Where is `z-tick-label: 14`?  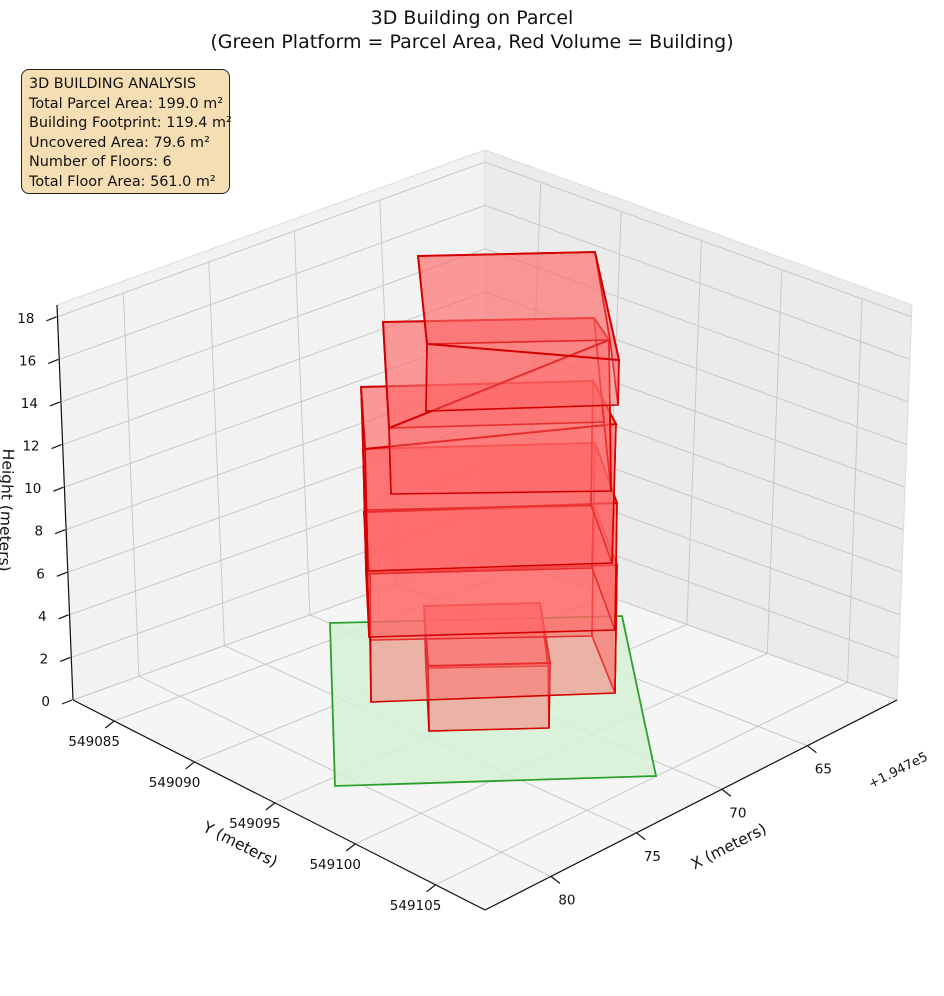 z-tick-label: 14 is located at coordinates (29, 404).